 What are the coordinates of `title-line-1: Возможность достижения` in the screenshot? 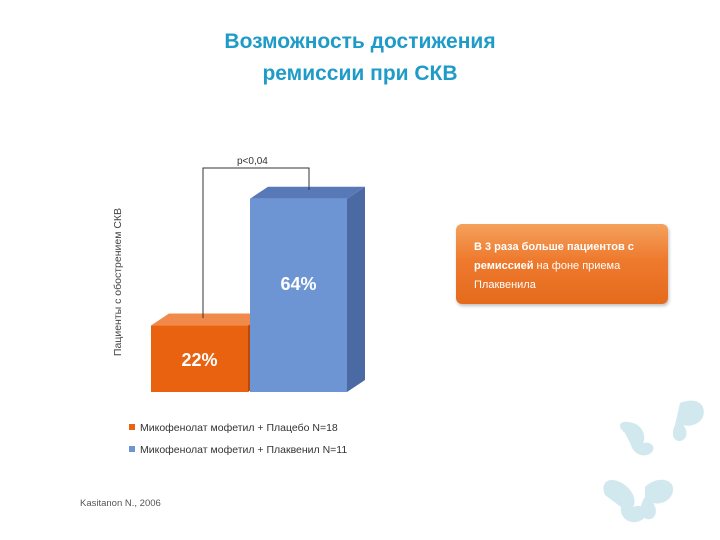 It's located at (360, 41).